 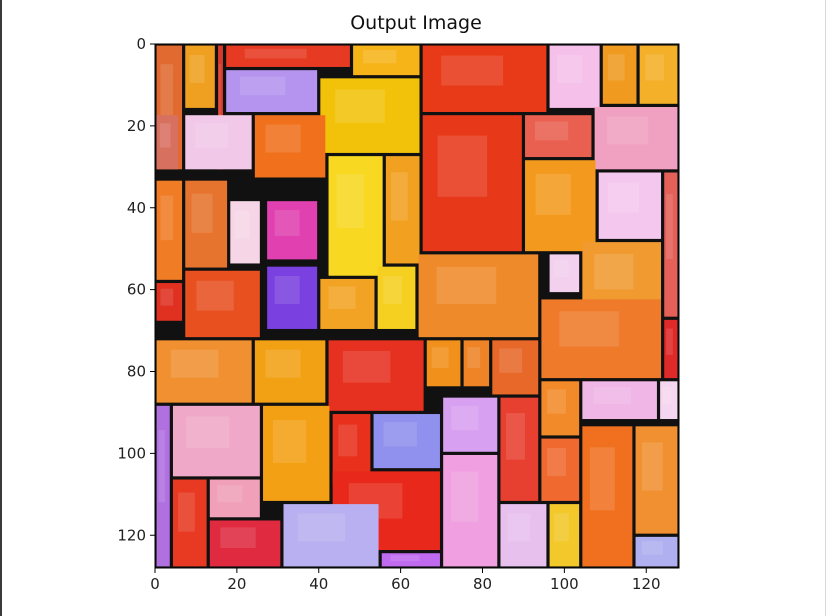 What do you see at coordinates (646, 584) in the screenshot?
I see `x-tick-label: 120` at bounding box center [646, 584].